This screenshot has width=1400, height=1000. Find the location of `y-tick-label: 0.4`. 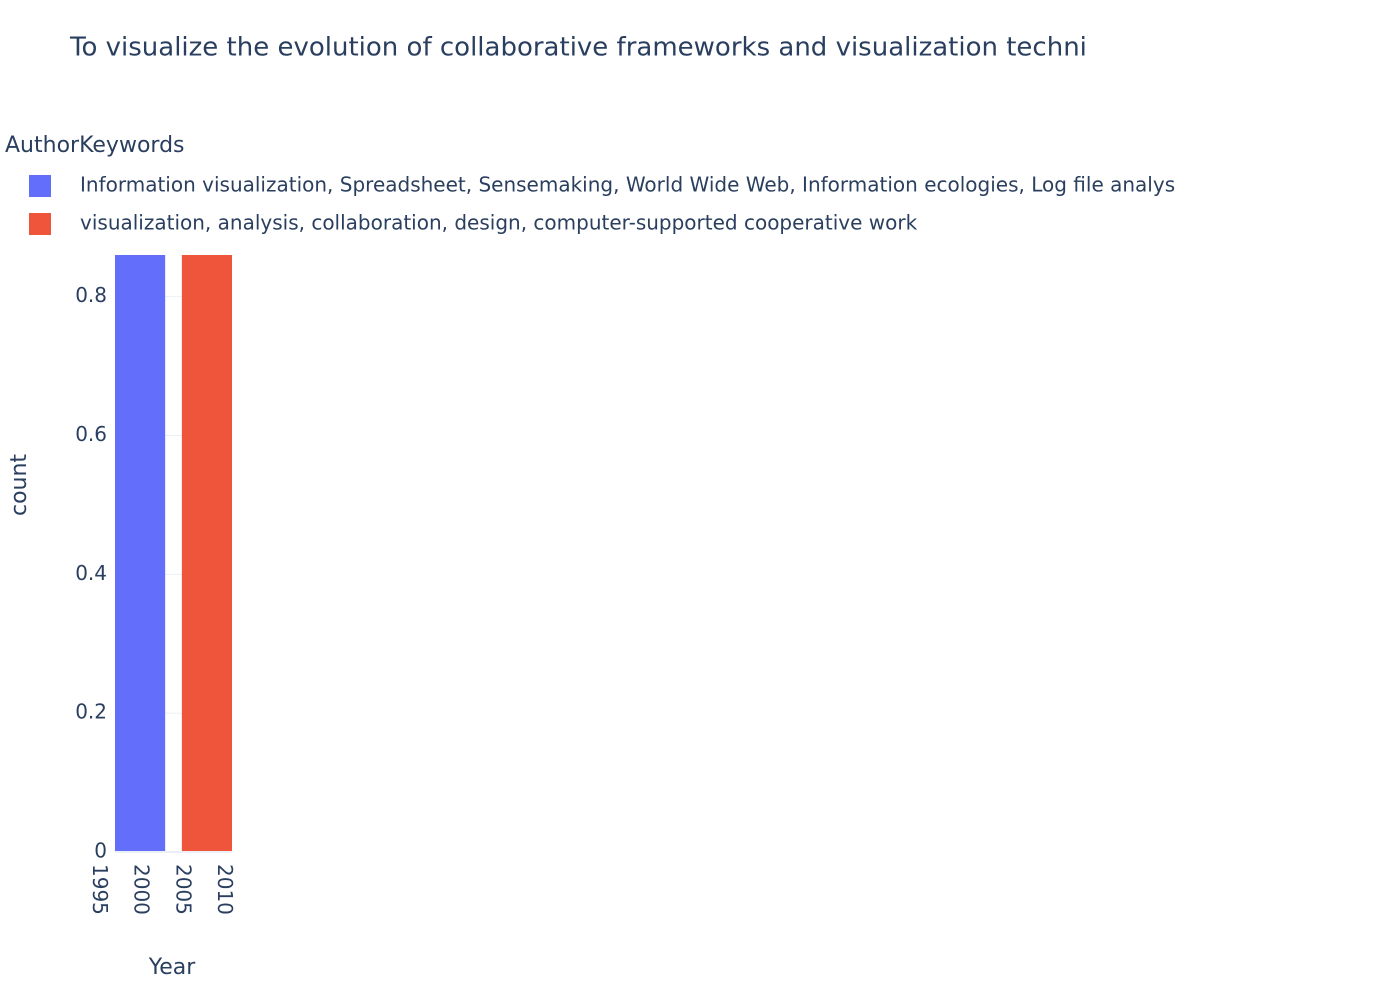

y-tick-label: 0.4 is located at coordinates (91, 573).